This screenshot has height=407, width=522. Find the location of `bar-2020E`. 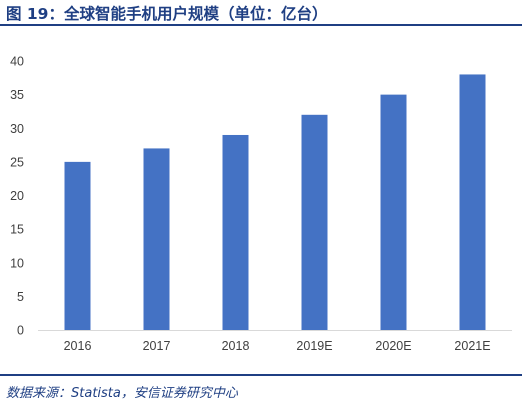

bar-2020E is located at coordinates (393, 212).